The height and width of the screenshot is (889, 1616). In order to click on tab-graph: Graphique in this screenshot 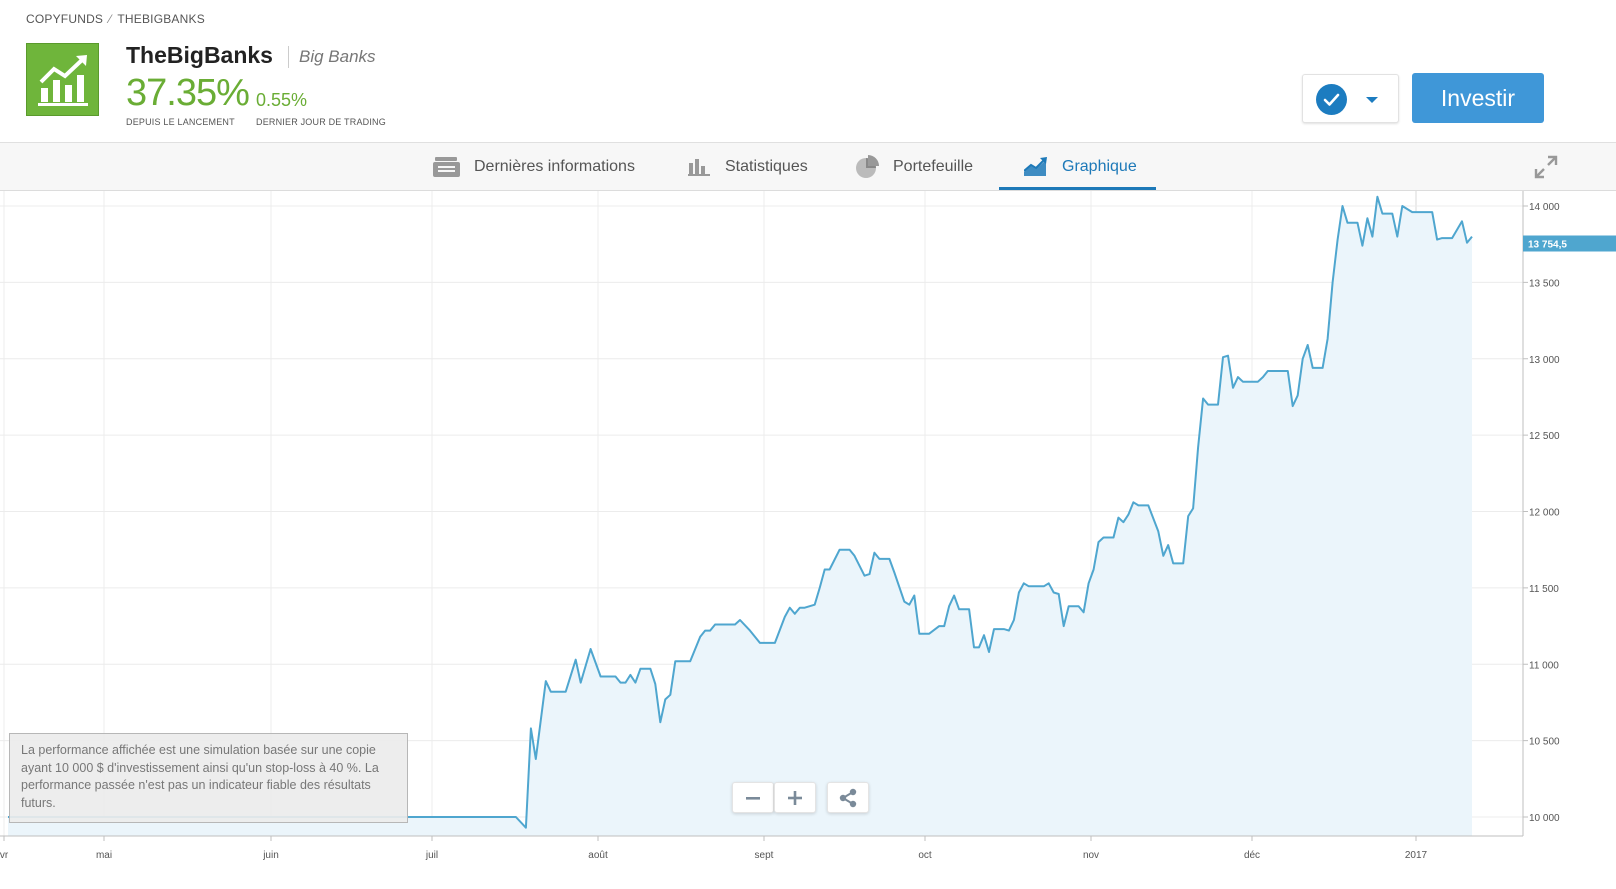, I will do `click(1080, 167)`.